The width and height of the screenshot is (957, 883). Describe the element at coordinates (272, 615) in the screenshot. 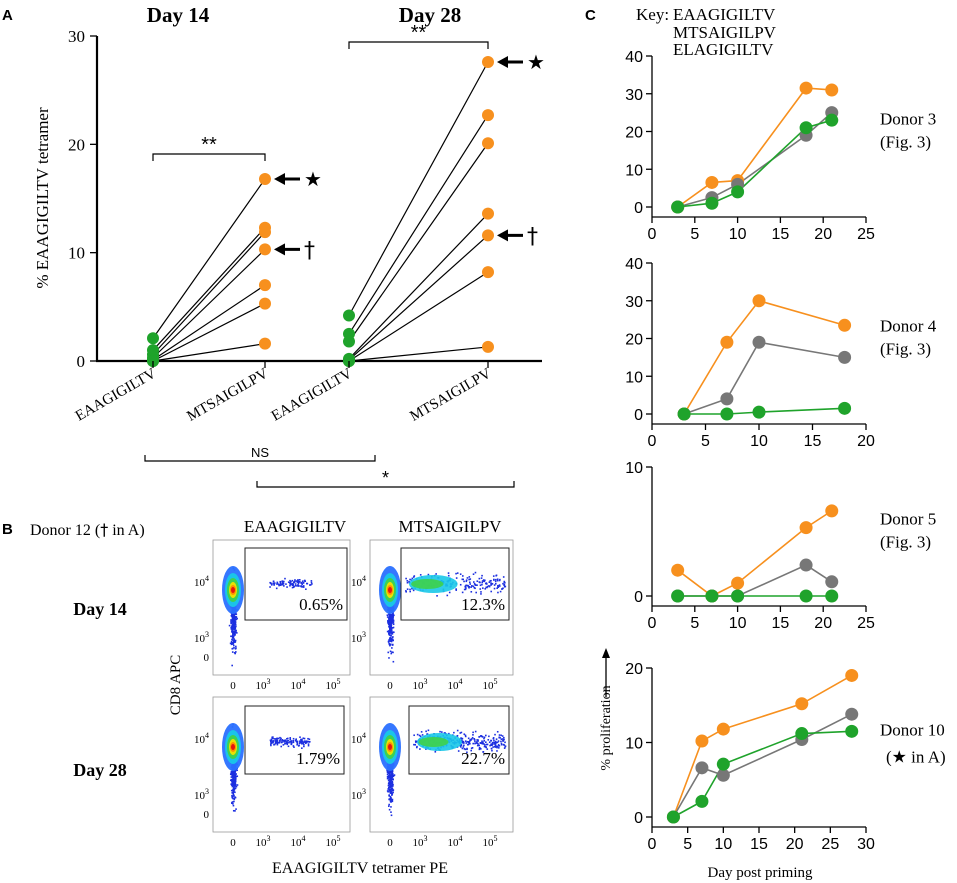

I see `flow-plot: 0.65% 104 103 0 0 10³ 10⁴ 10⁵` at that location.